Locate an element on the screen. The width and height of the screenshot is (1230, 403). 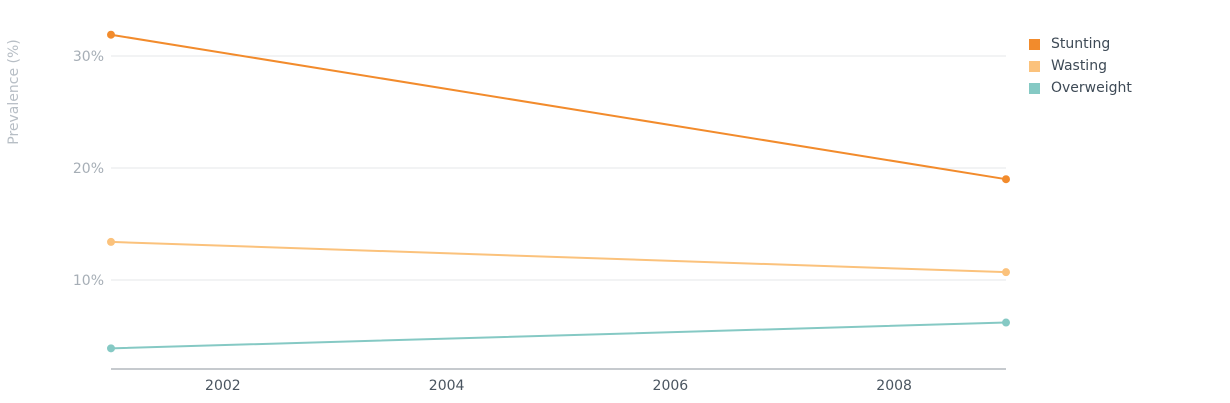
x-tick-label: 2006 is located at coordinates (671, 386).